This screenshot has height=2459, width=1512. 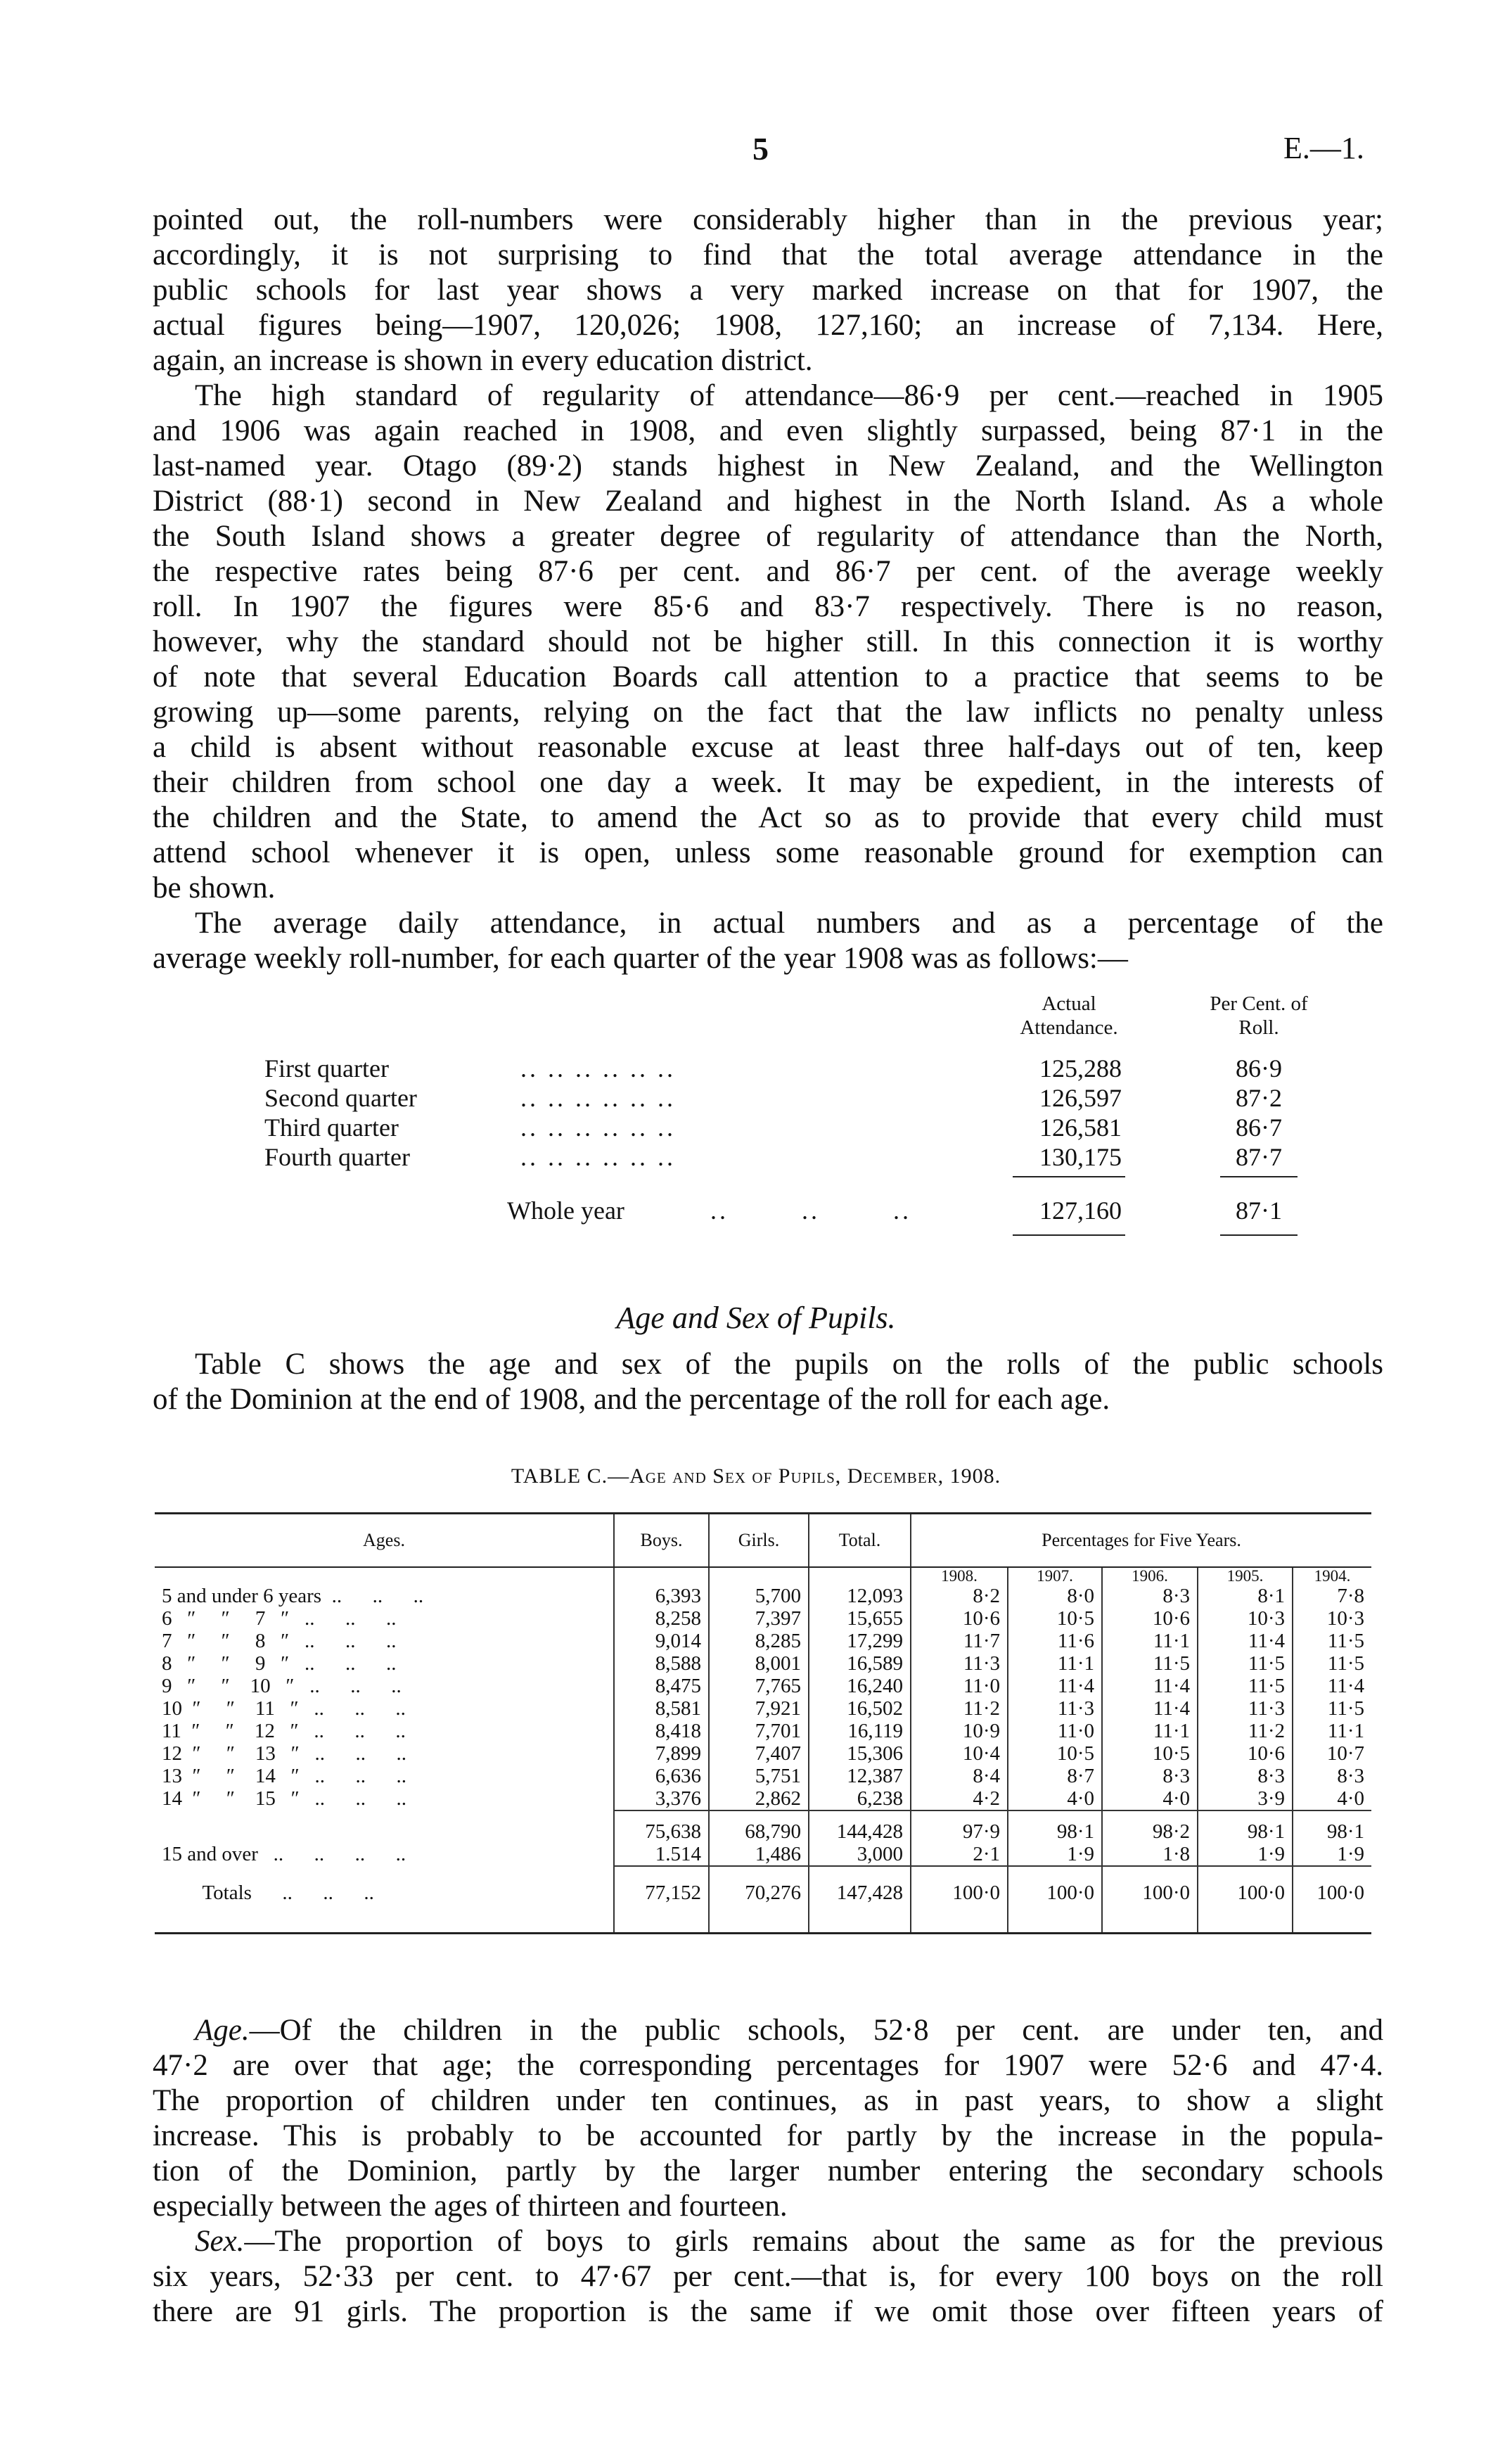 I want to click on percent-cell: 4·2, so click(x=959, y=1799).